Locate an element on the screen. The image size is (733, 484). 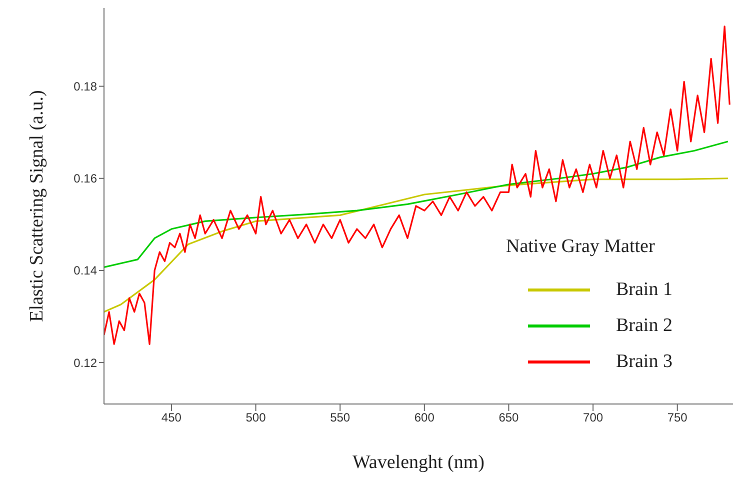
x-tick-label: 650 is located at coordinates (509, 417).